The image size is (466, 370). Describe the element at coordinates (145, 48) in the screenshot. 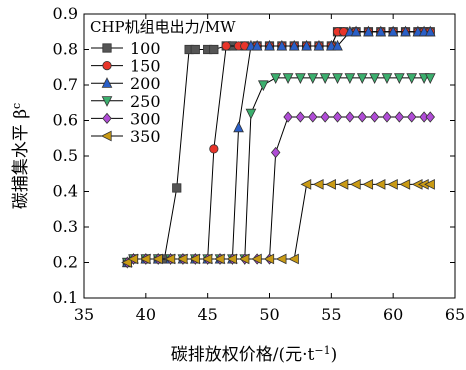

I see `legend-label-100: 100` at that location.